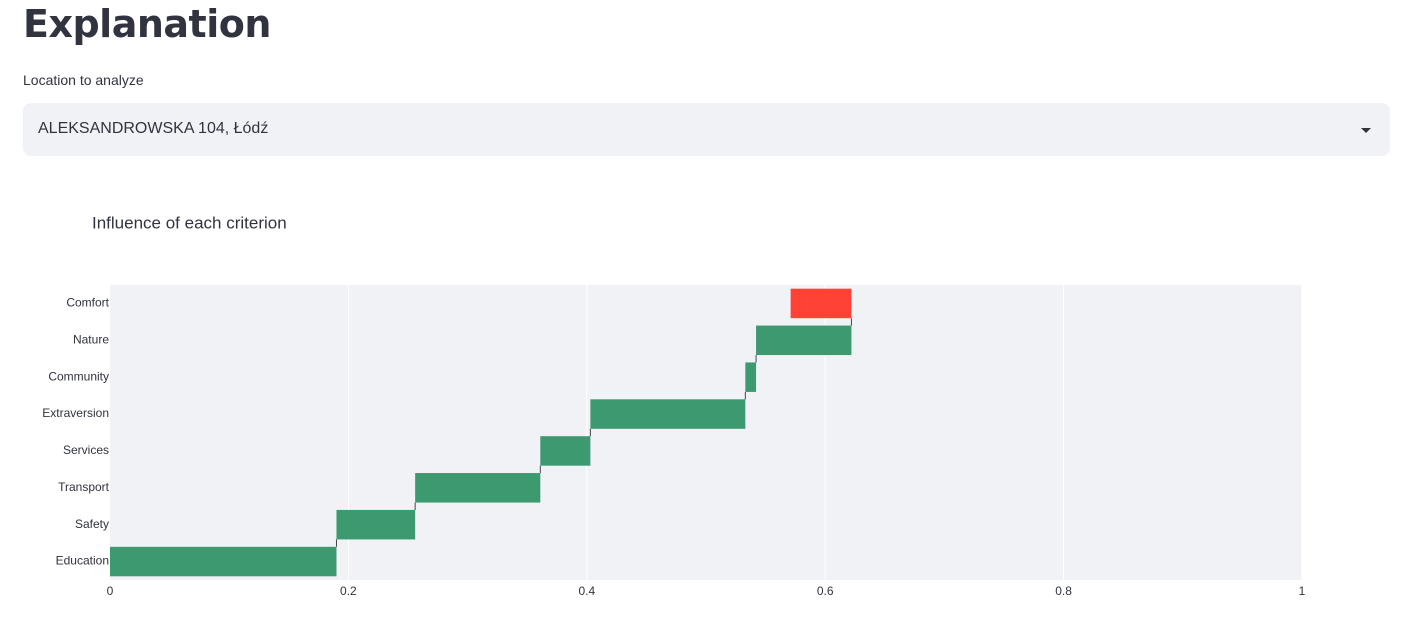  I want to click on y-tick-label: Extraversion, so click(75, 413).